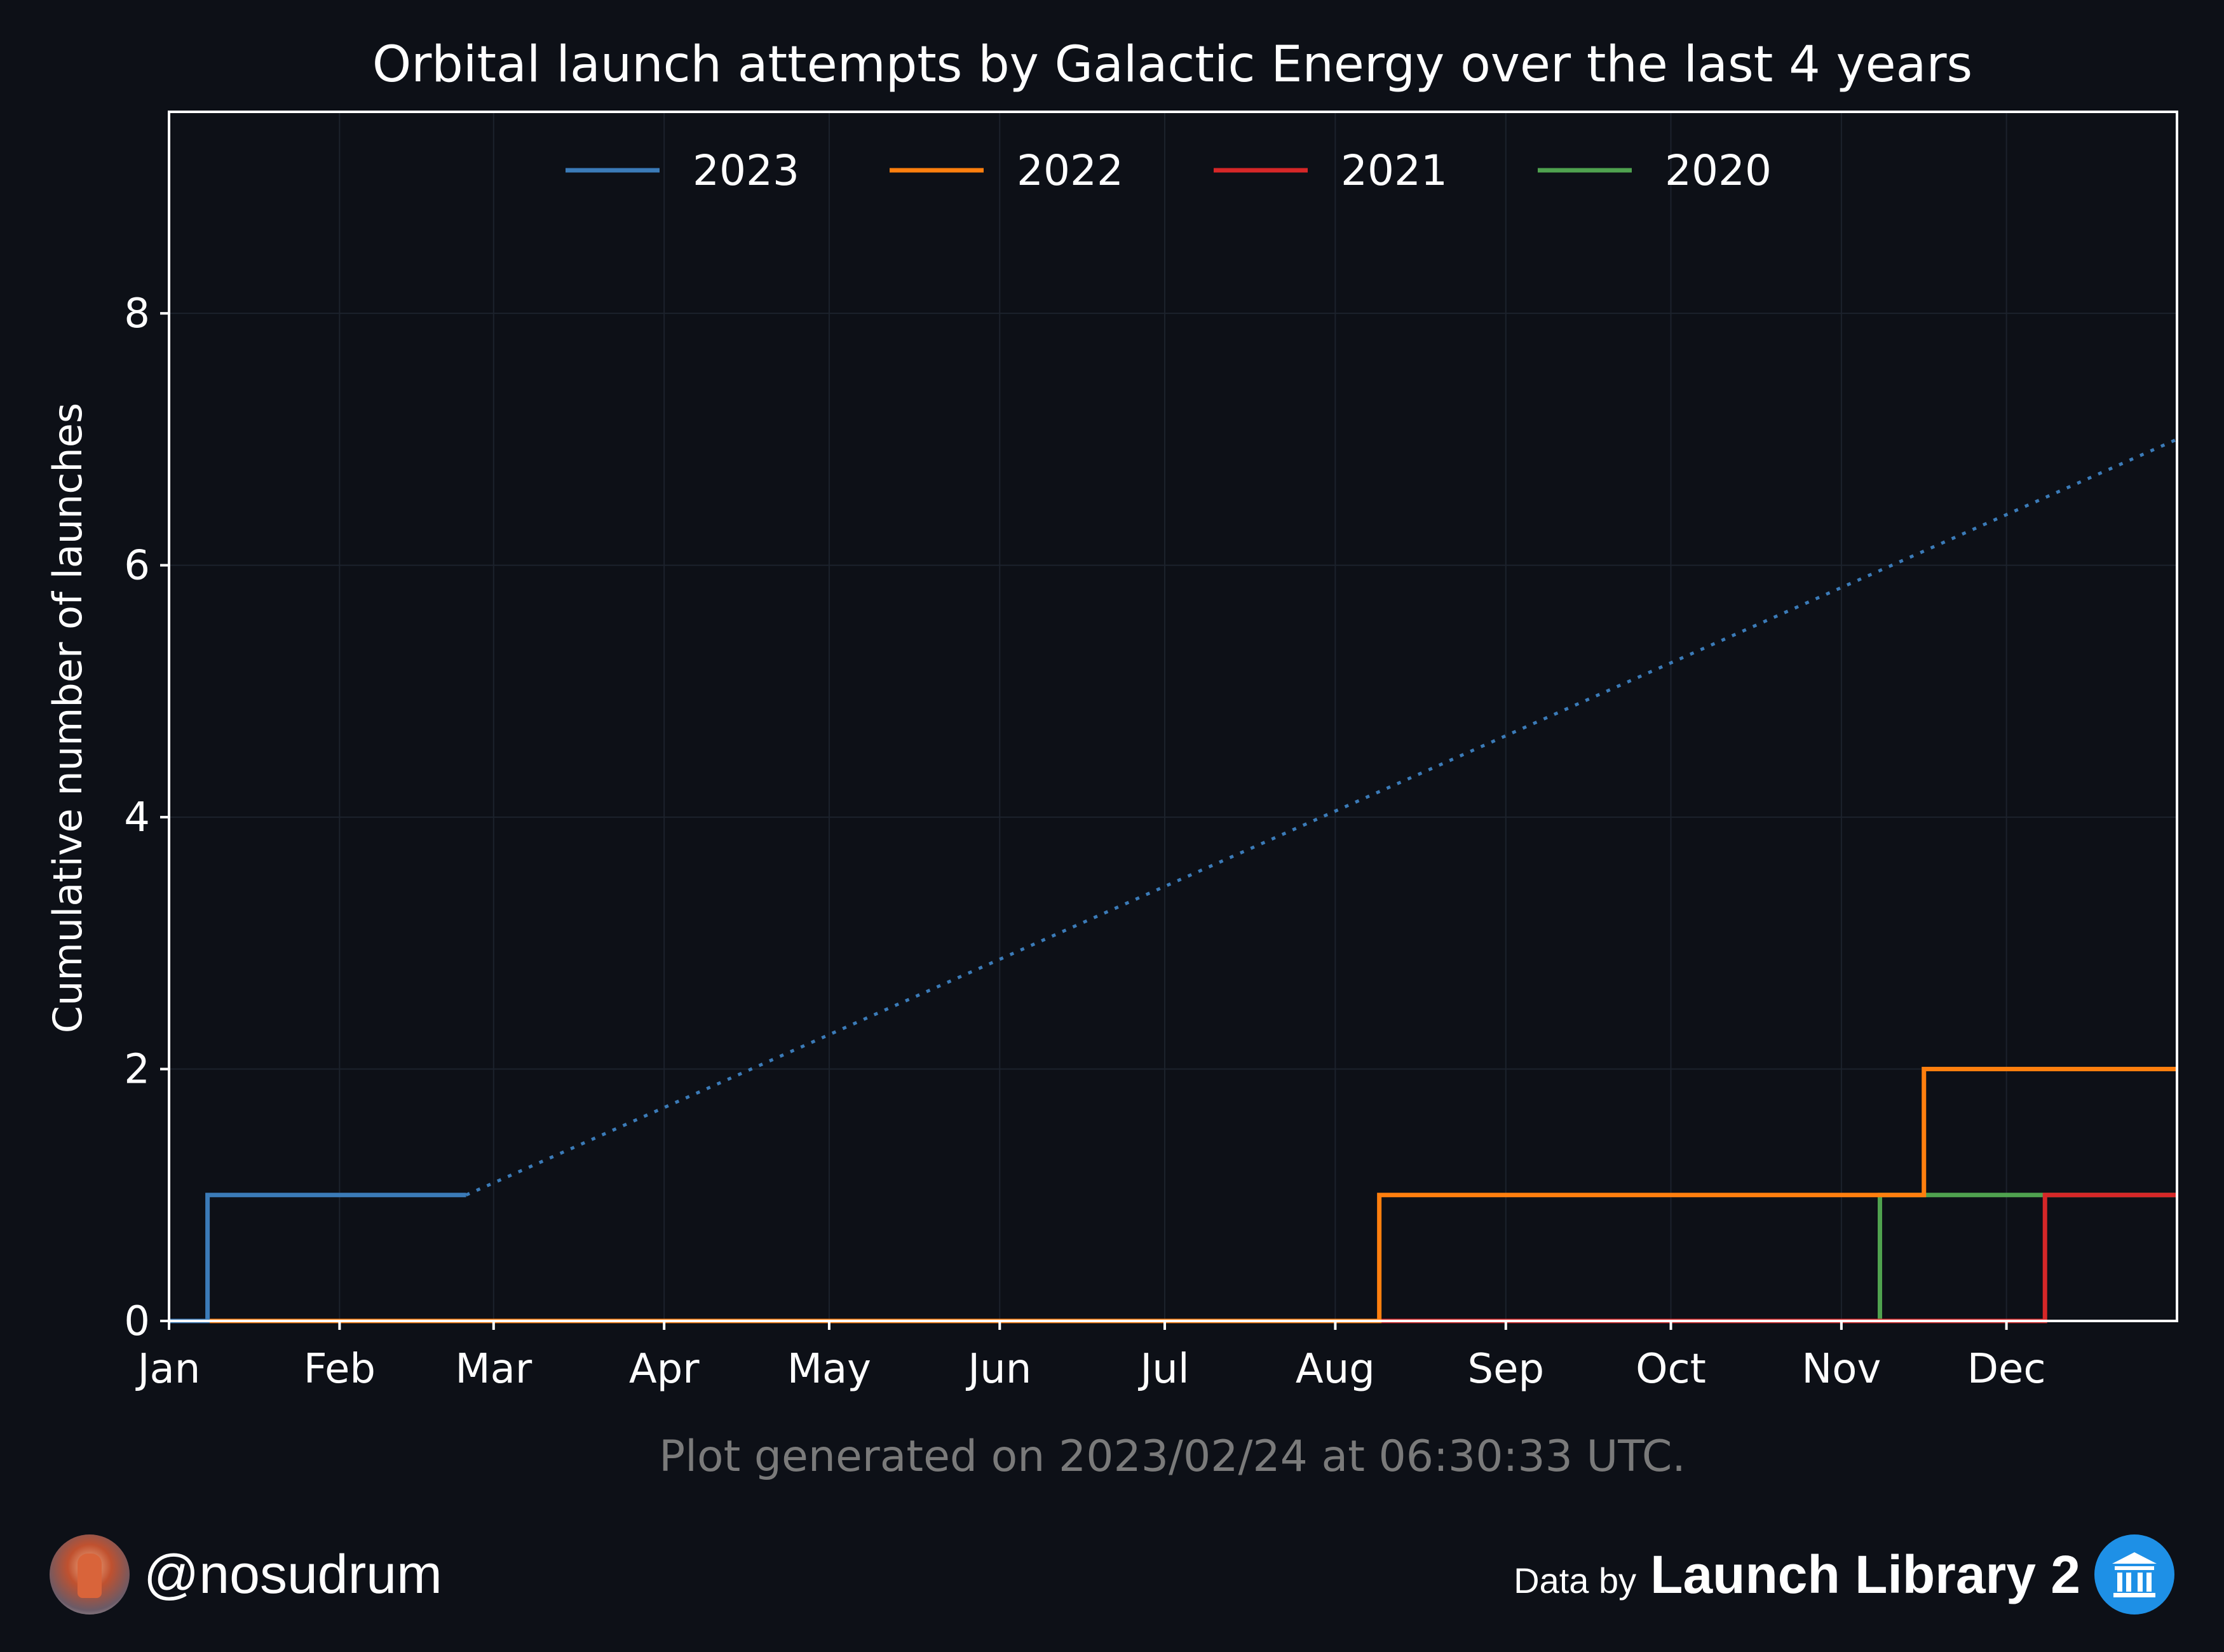 Image resolution: width=2224 pixels, height=1652 pixels. What do you see at coordinates (340, 1370) in the screenshot?
I see `x-tick-label: Feb` at bounding box center [340, 1370].